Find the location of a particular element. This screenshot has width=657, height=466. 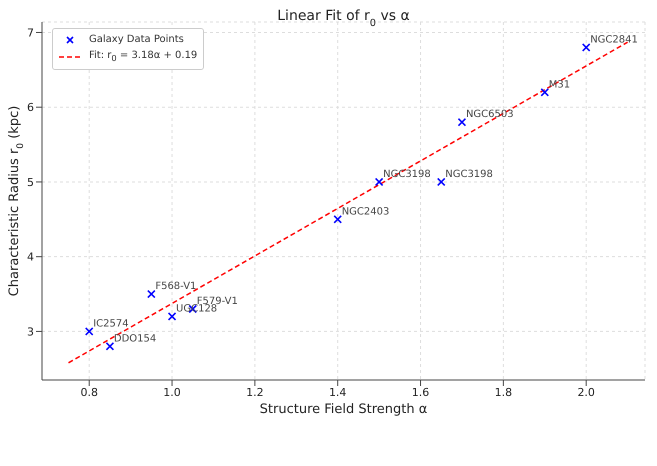

y-tick-label: 4 is located at coordinates (30, 257).